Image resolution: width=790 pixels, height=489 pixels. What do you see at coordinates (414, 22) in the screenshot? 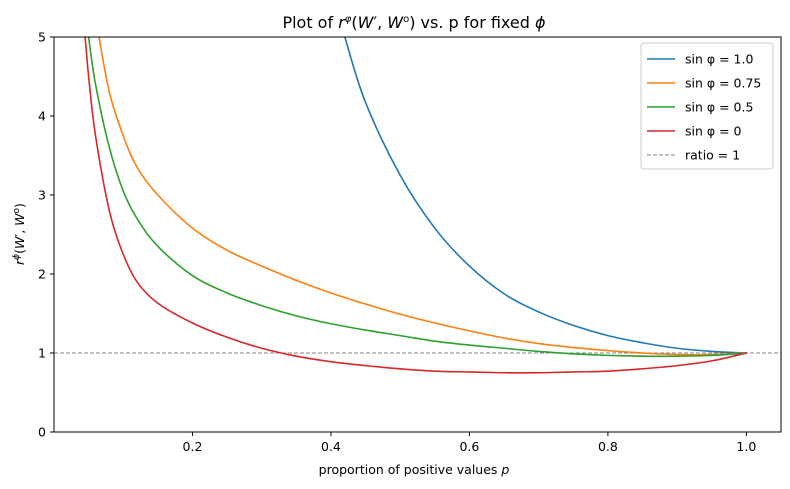
I see `chart-title: Plot of rφ(W′, Wo) vs. p for fixed ϕ` at bounding box center [414, 22].